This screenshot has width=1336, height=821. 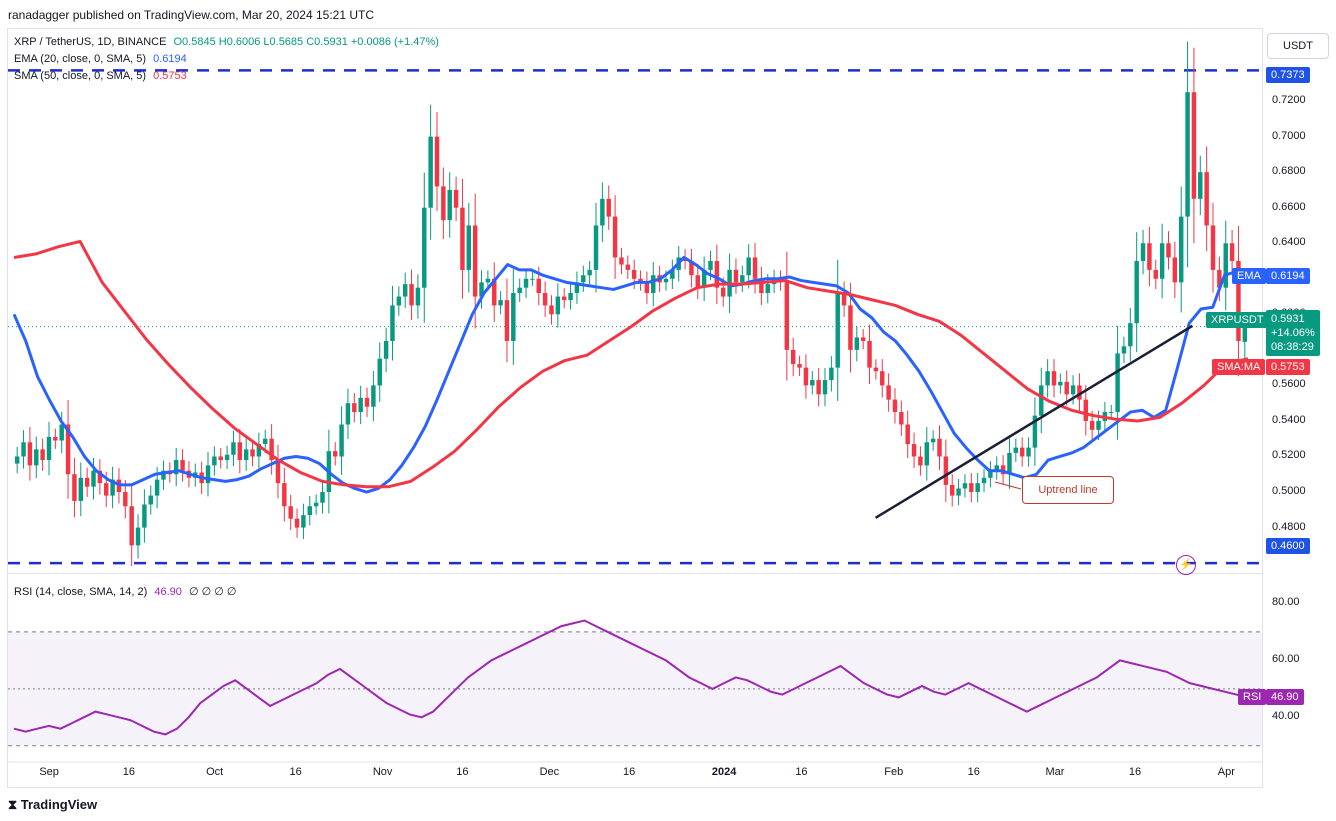 I want to click on flash-icon: ⚡, so click(x=1186, y=565).